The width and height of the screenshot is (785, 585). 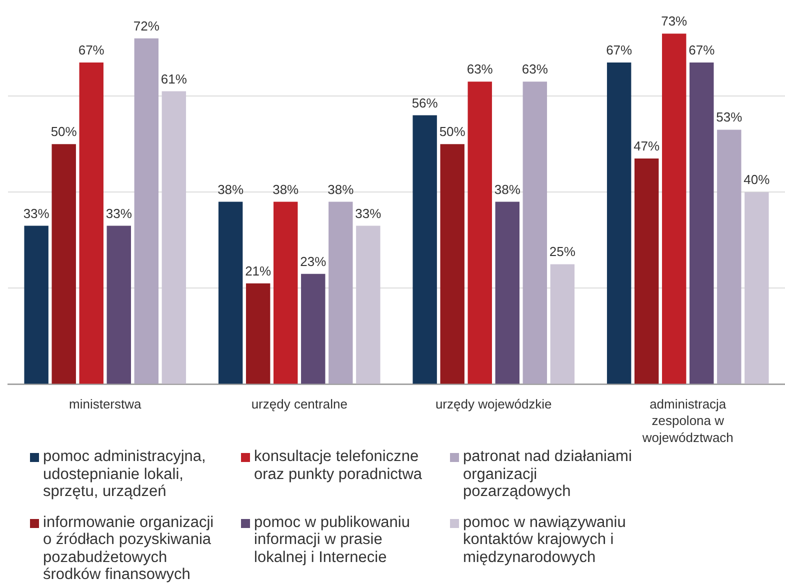 I want to click on x-tick-label: administracja zespolona w województwach, so click(x=687, y=421).